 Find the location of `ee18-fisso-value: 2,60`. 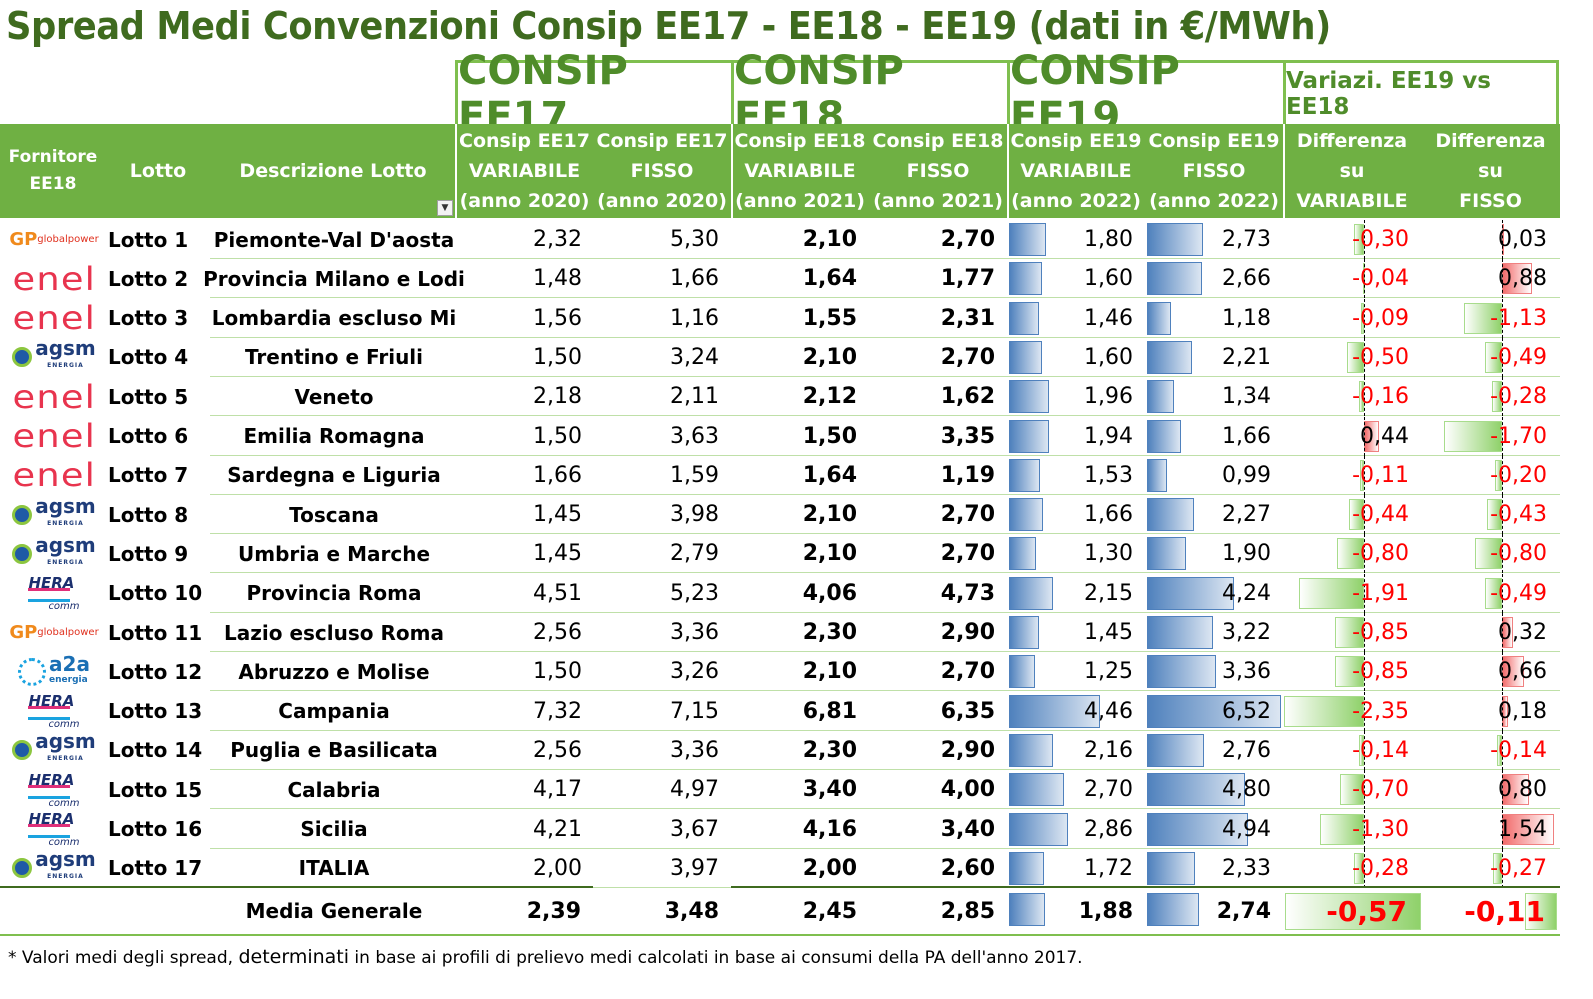

ee18-fisso-value: 2,60 is located at coordinates (967, 868).